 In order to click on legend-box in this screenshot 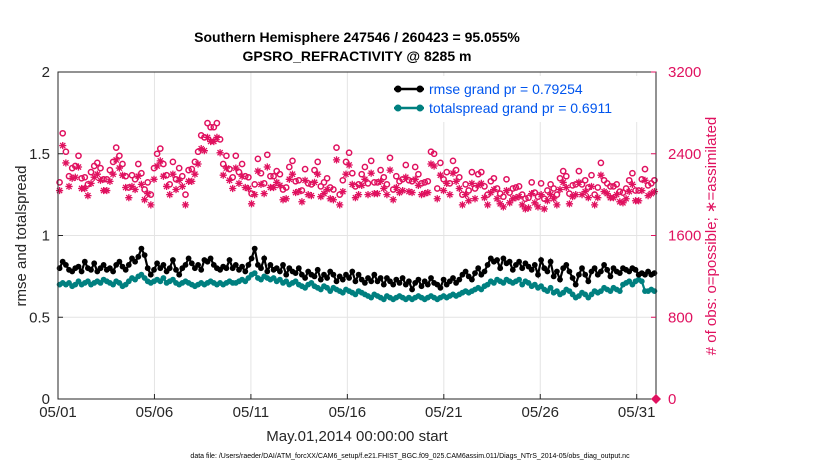, I will do `click(521, 99)`.